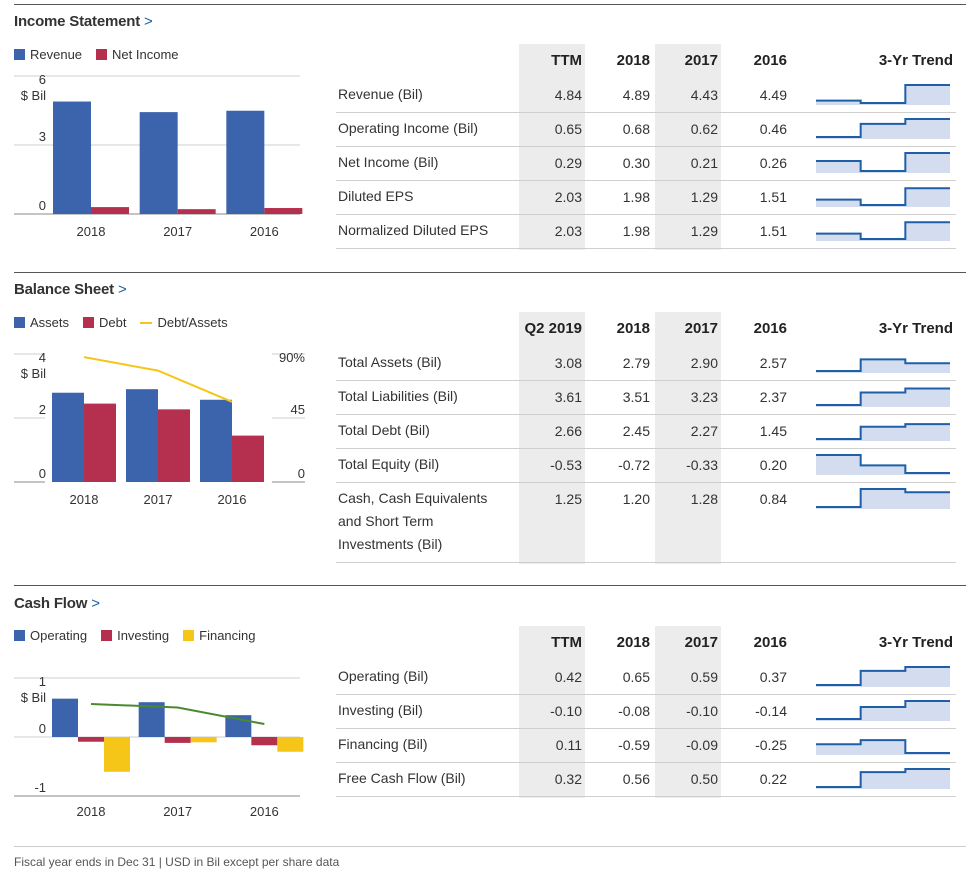 The height and width of the screenshot is (890, 980). What do you see at coordinates (771, 711) in the screenshot?
I see `table-cell: -0.14` at bounding box center [771, 711].